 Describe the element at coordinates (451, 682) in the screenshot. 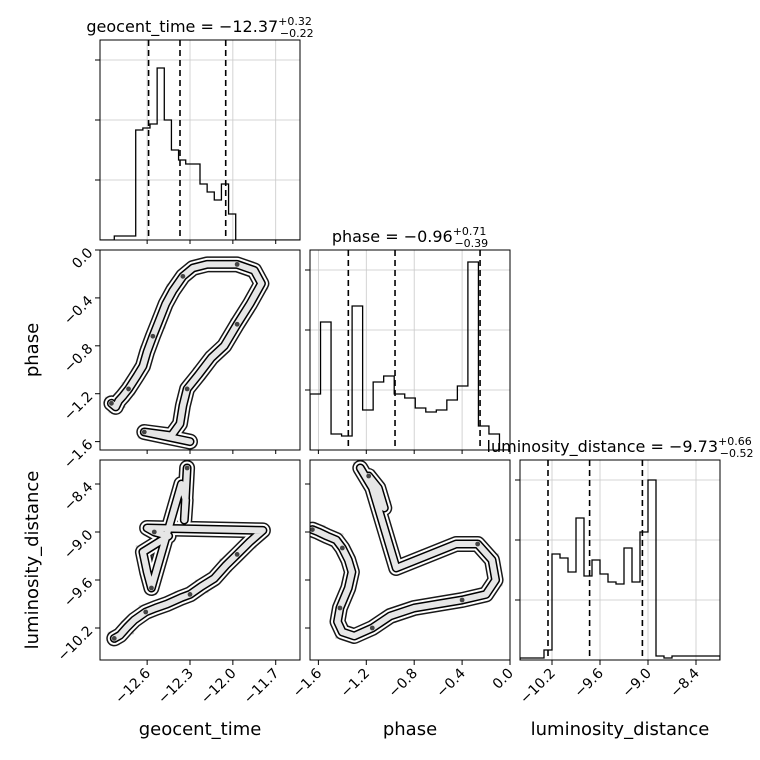

I see `x-tick-label: −0.4` at that location.